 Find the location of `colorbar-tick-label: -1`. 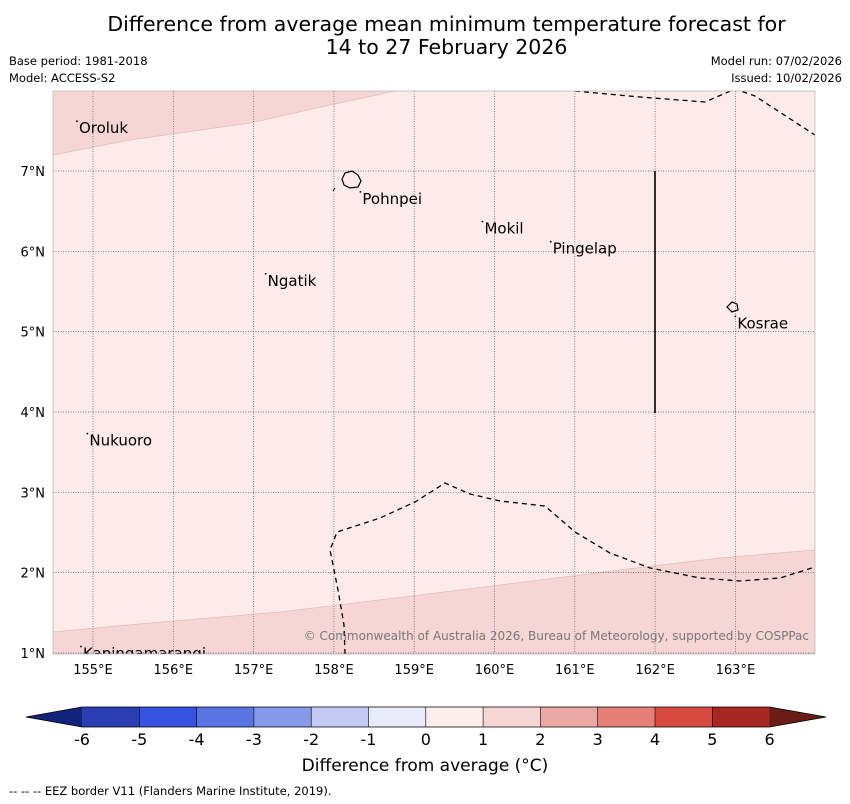

colorbar-tick-label: -1 is located at coordinates (369, 739).